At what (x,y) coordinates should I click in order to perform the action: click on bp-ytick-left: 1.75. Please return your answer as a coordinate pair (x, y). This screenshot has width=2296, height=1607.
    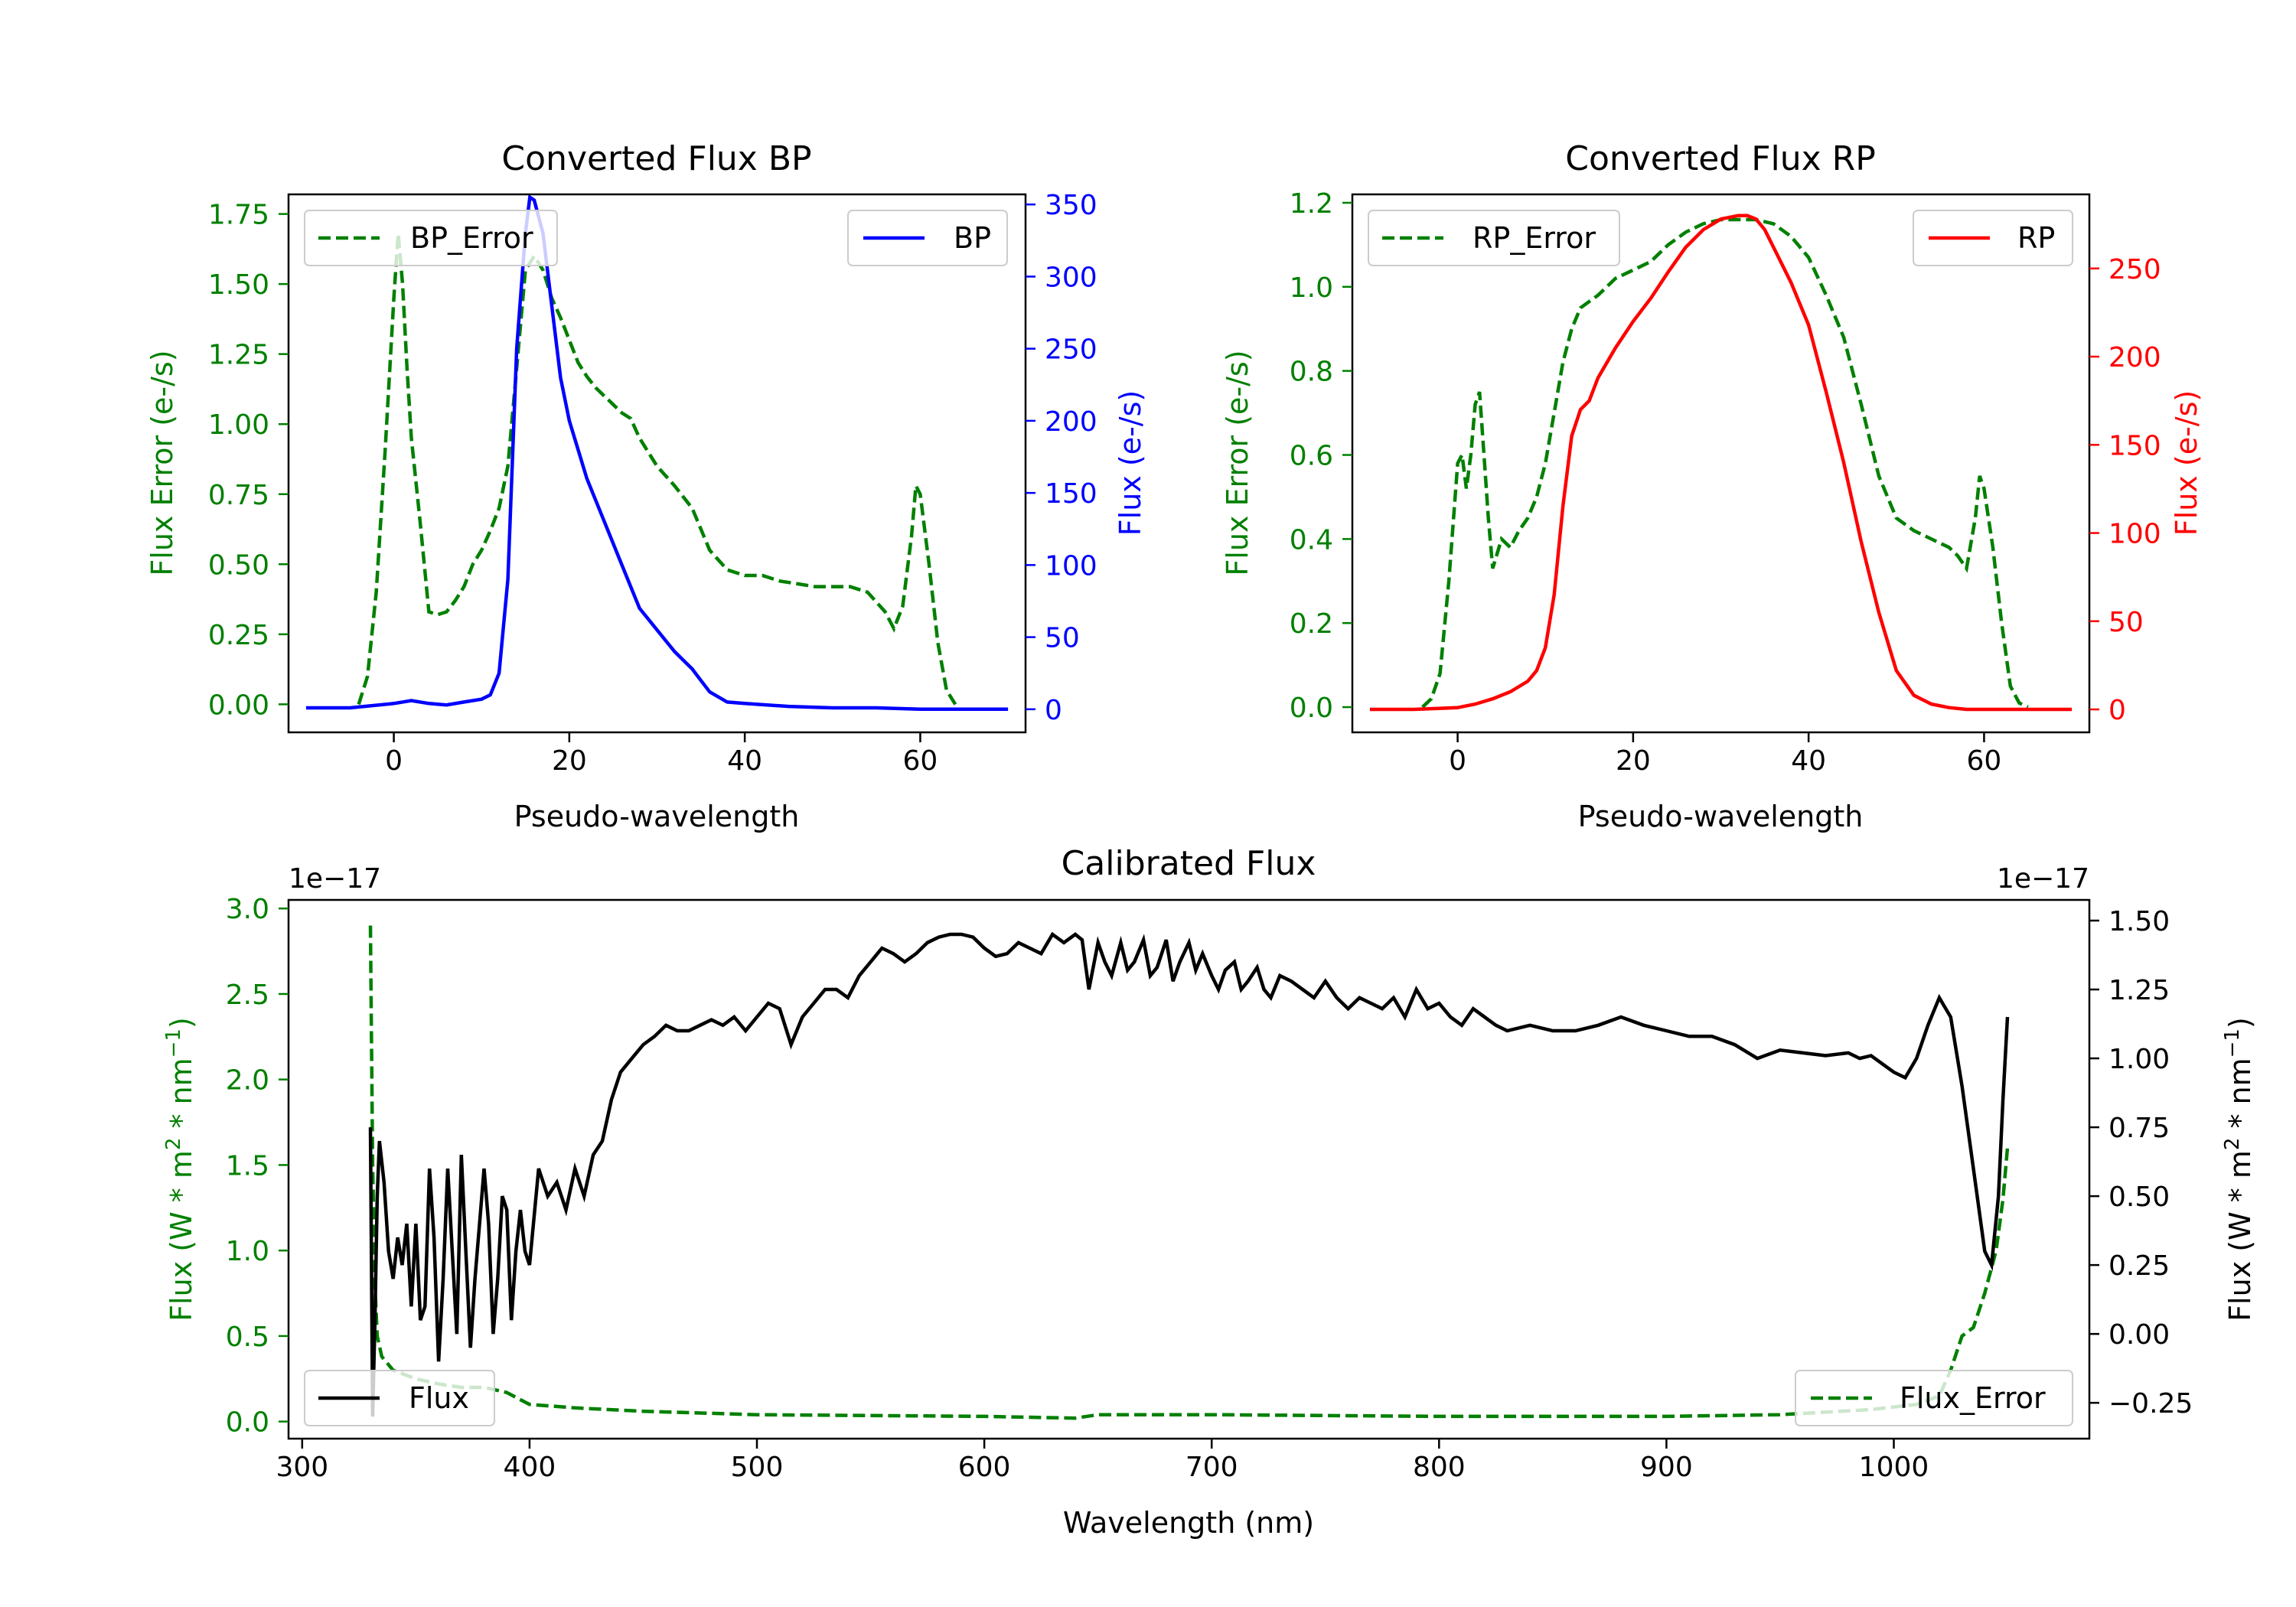
    Looking at the image, I should click on (248, 215).